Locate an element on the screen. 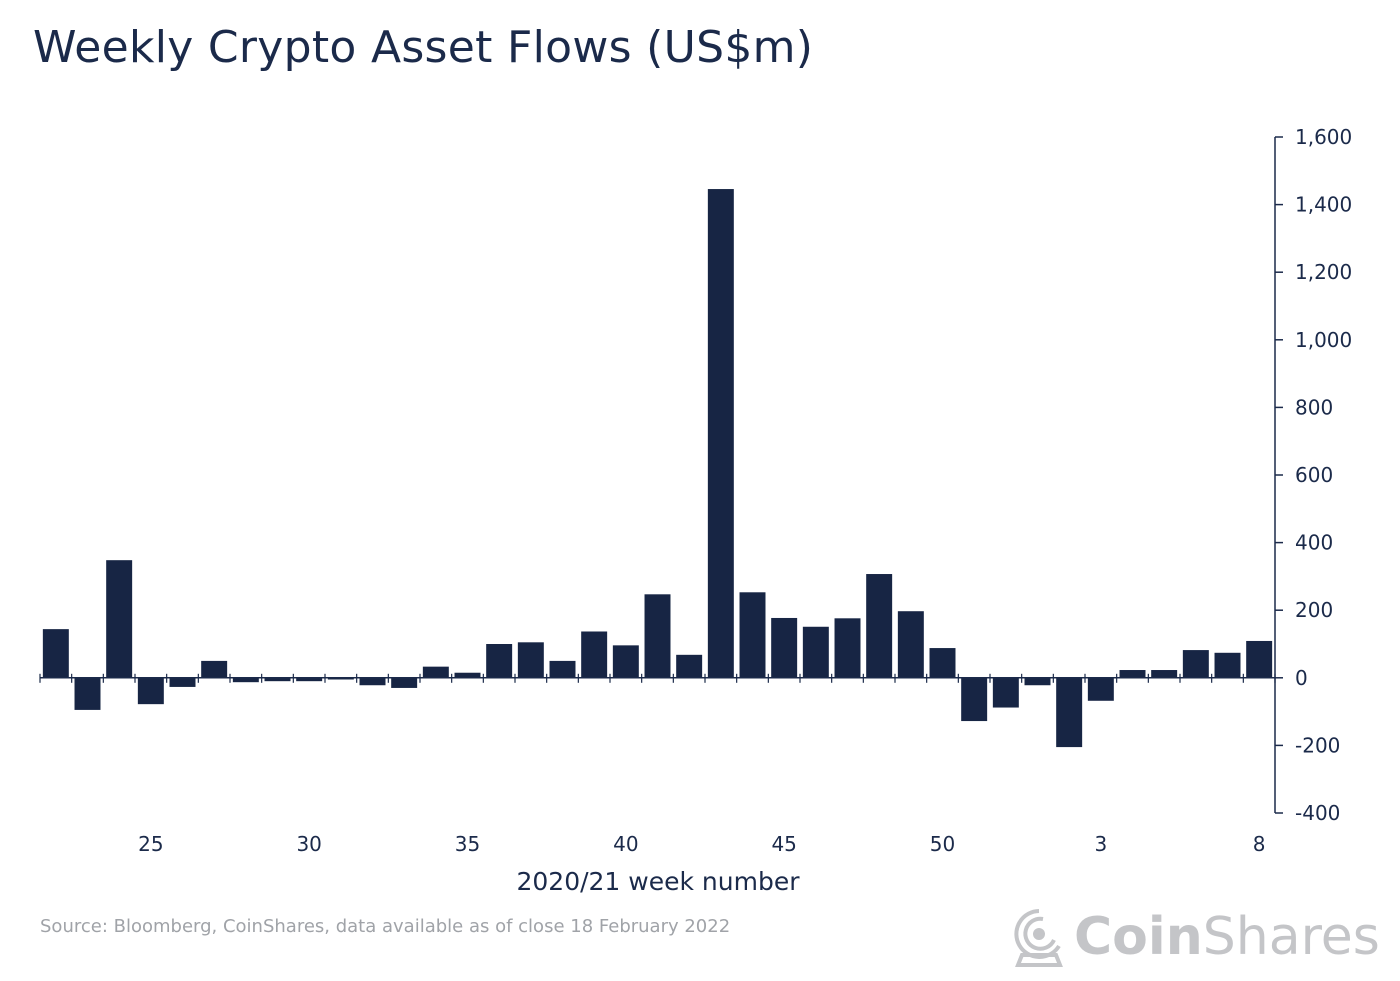 The height and width of the screenshot is (981, 1400). y-tick-label: -400 is located at coordinates (1317, 813).